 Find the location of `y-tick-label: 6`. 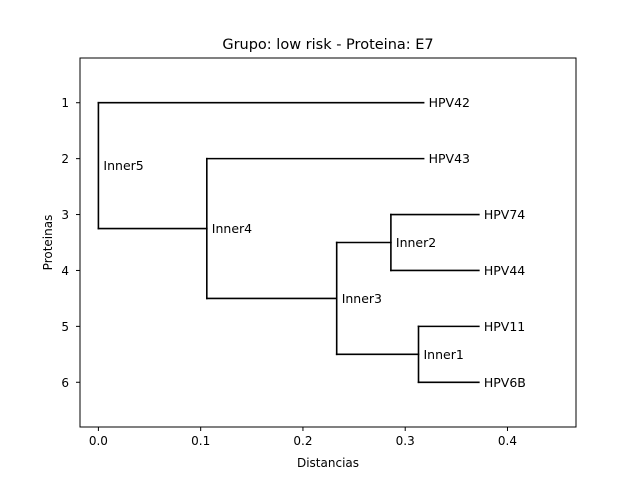

y-tick-label: 6 is located at coordinates (65, 383).